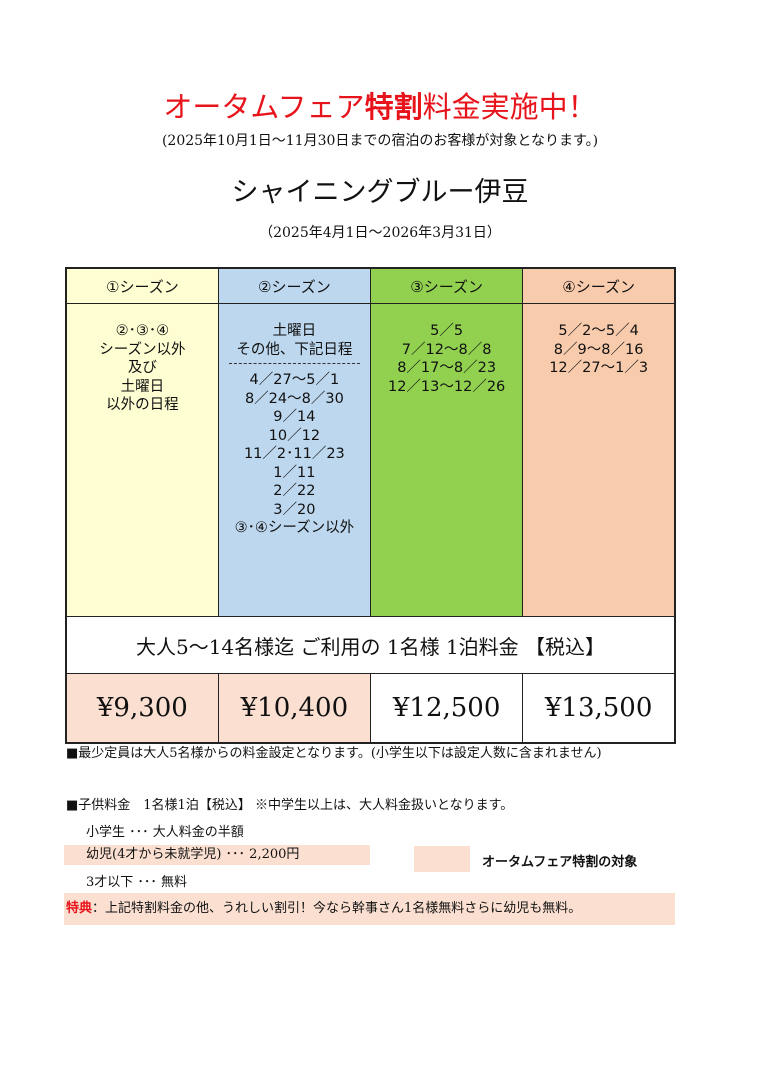 This screenshot has height=1074, width=760. Describe the element at coordinates (380, 233) in the screenshot. I see `validity-period: （2025年4月1日～2026年3月31日）` at that location.